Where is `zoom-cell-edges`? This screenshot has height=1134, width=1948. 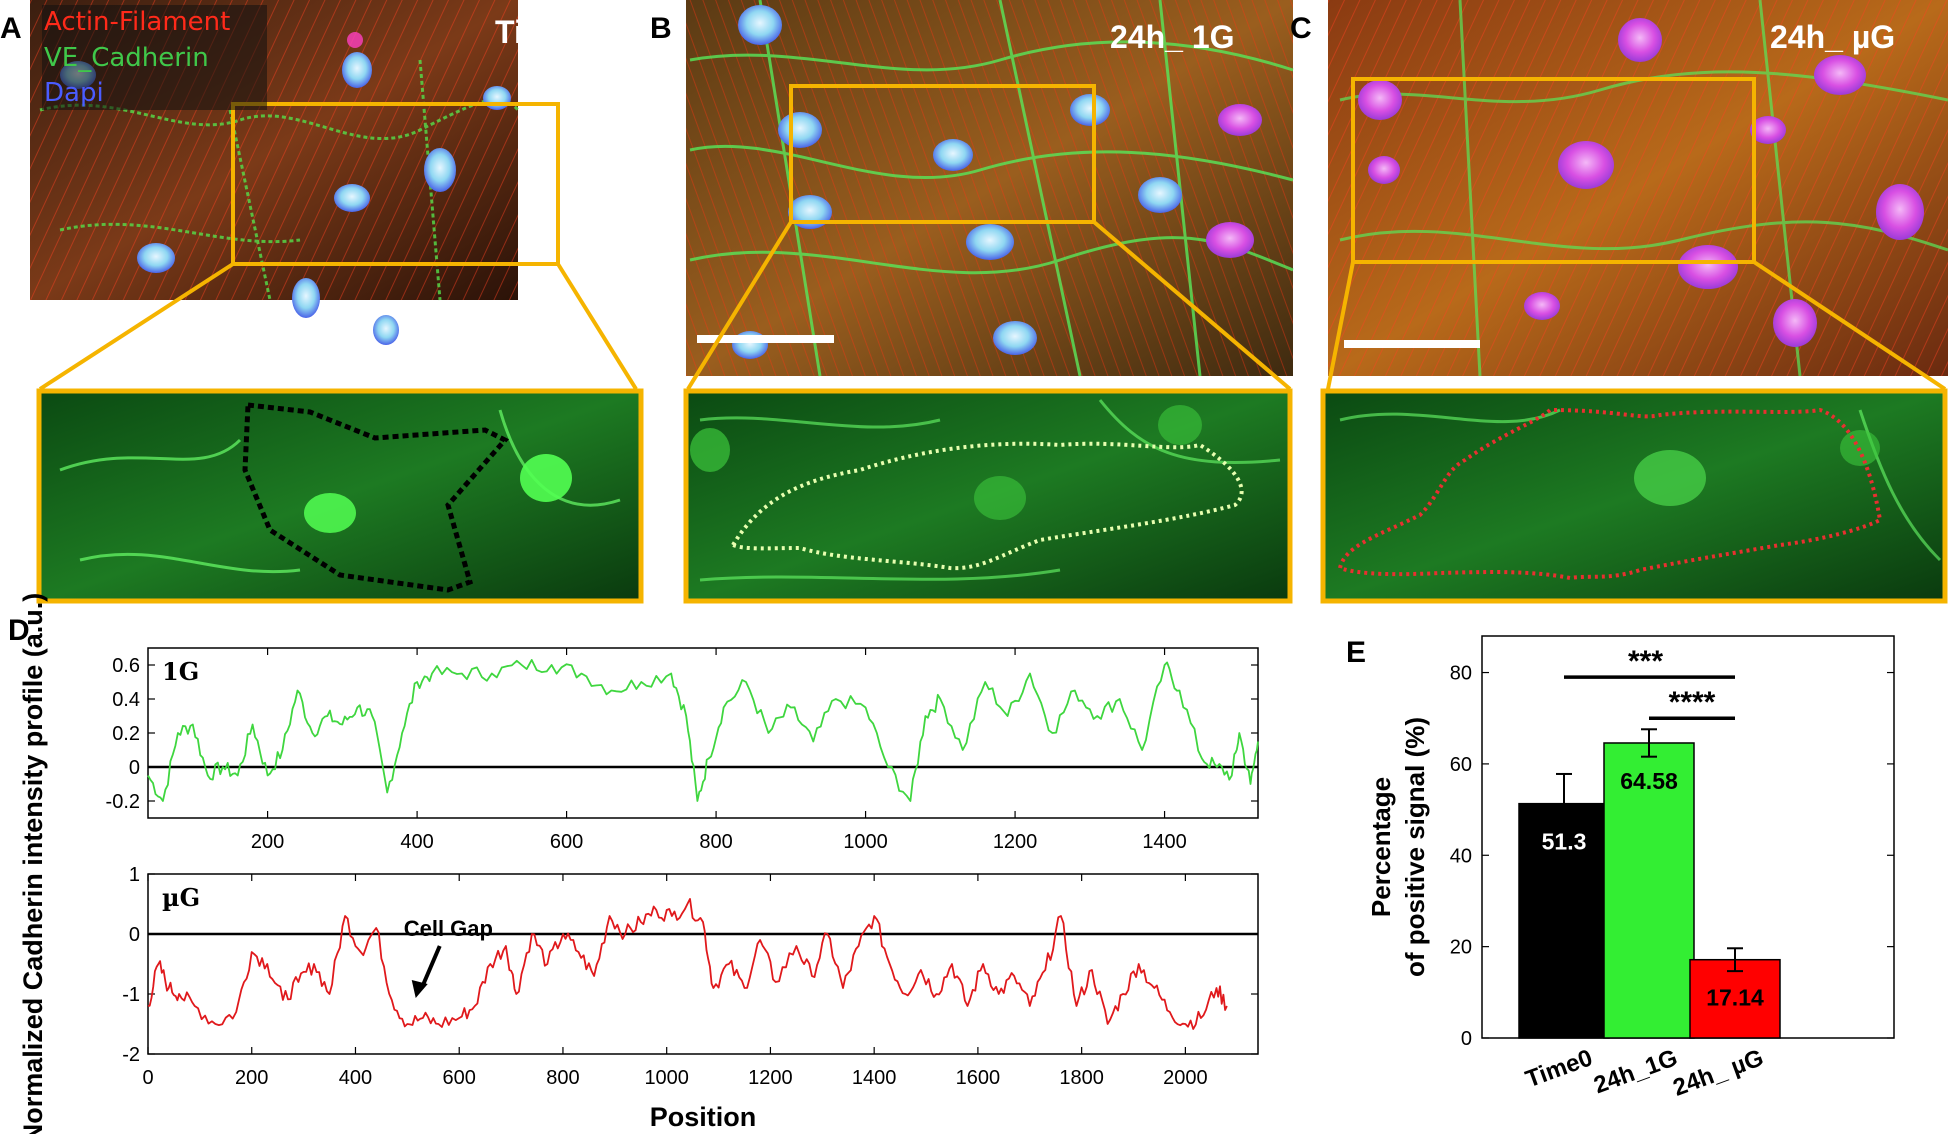 zoom-cell-edges is located at coordinates (990, 490).